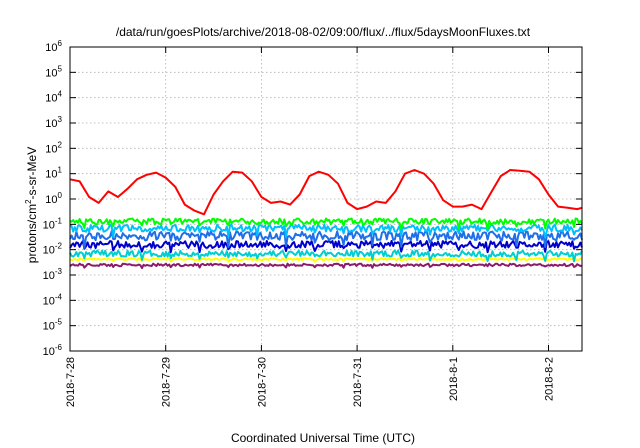 The image size is (640, 448). Describe the element at coordinates (53, 223) in the screenshot. I see `y-tick-label: 10⁻¹` at that location.